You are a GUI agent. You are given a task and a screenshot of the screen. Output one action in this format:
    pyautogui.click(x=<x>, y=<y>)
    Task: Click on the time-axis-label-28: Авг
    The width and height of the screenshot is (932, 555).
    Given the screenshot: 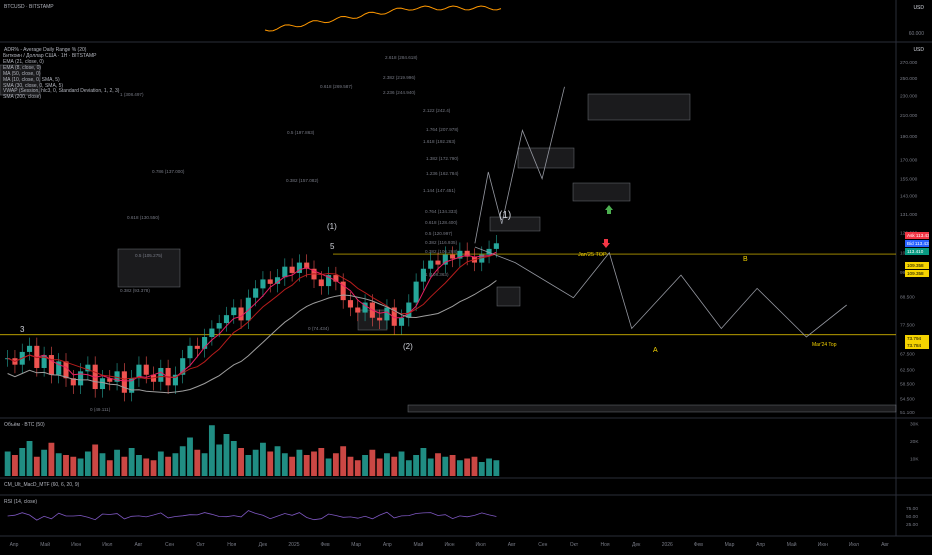 What is the action you would take?
    pyautogui.click(x=885, y=545)
    